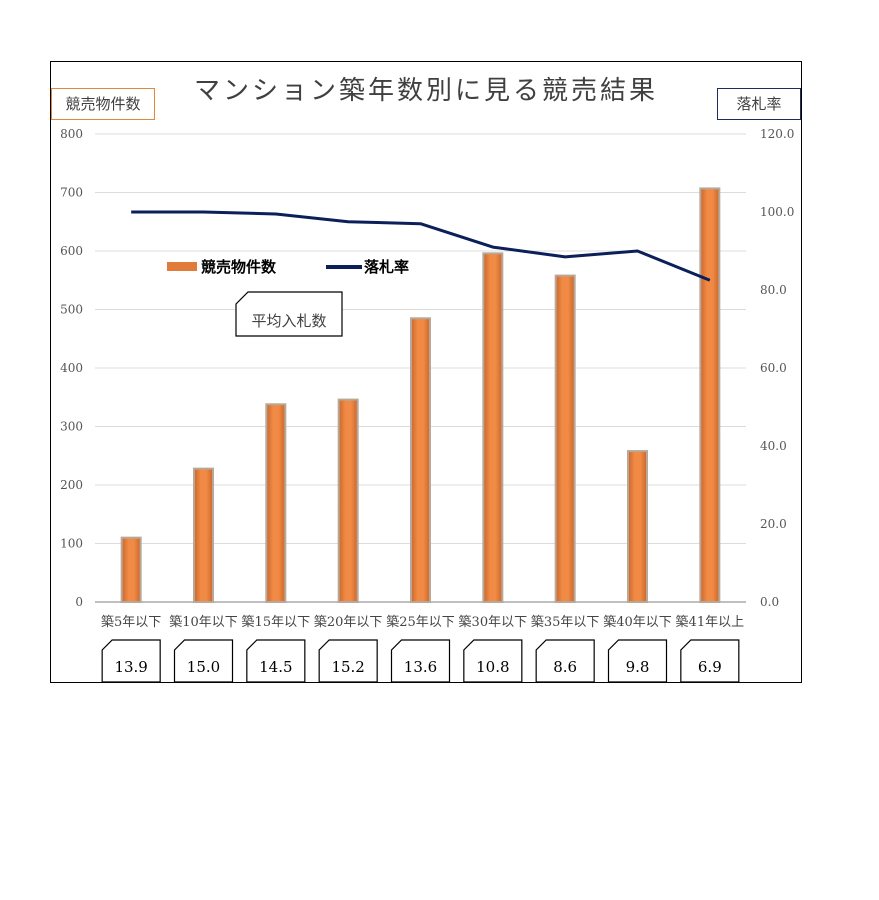 This screenshot has width=879, height=900. Describe the element at coordinates (420, 667) in the screenshot. I see `average-bid-value: 13.6` at that location.